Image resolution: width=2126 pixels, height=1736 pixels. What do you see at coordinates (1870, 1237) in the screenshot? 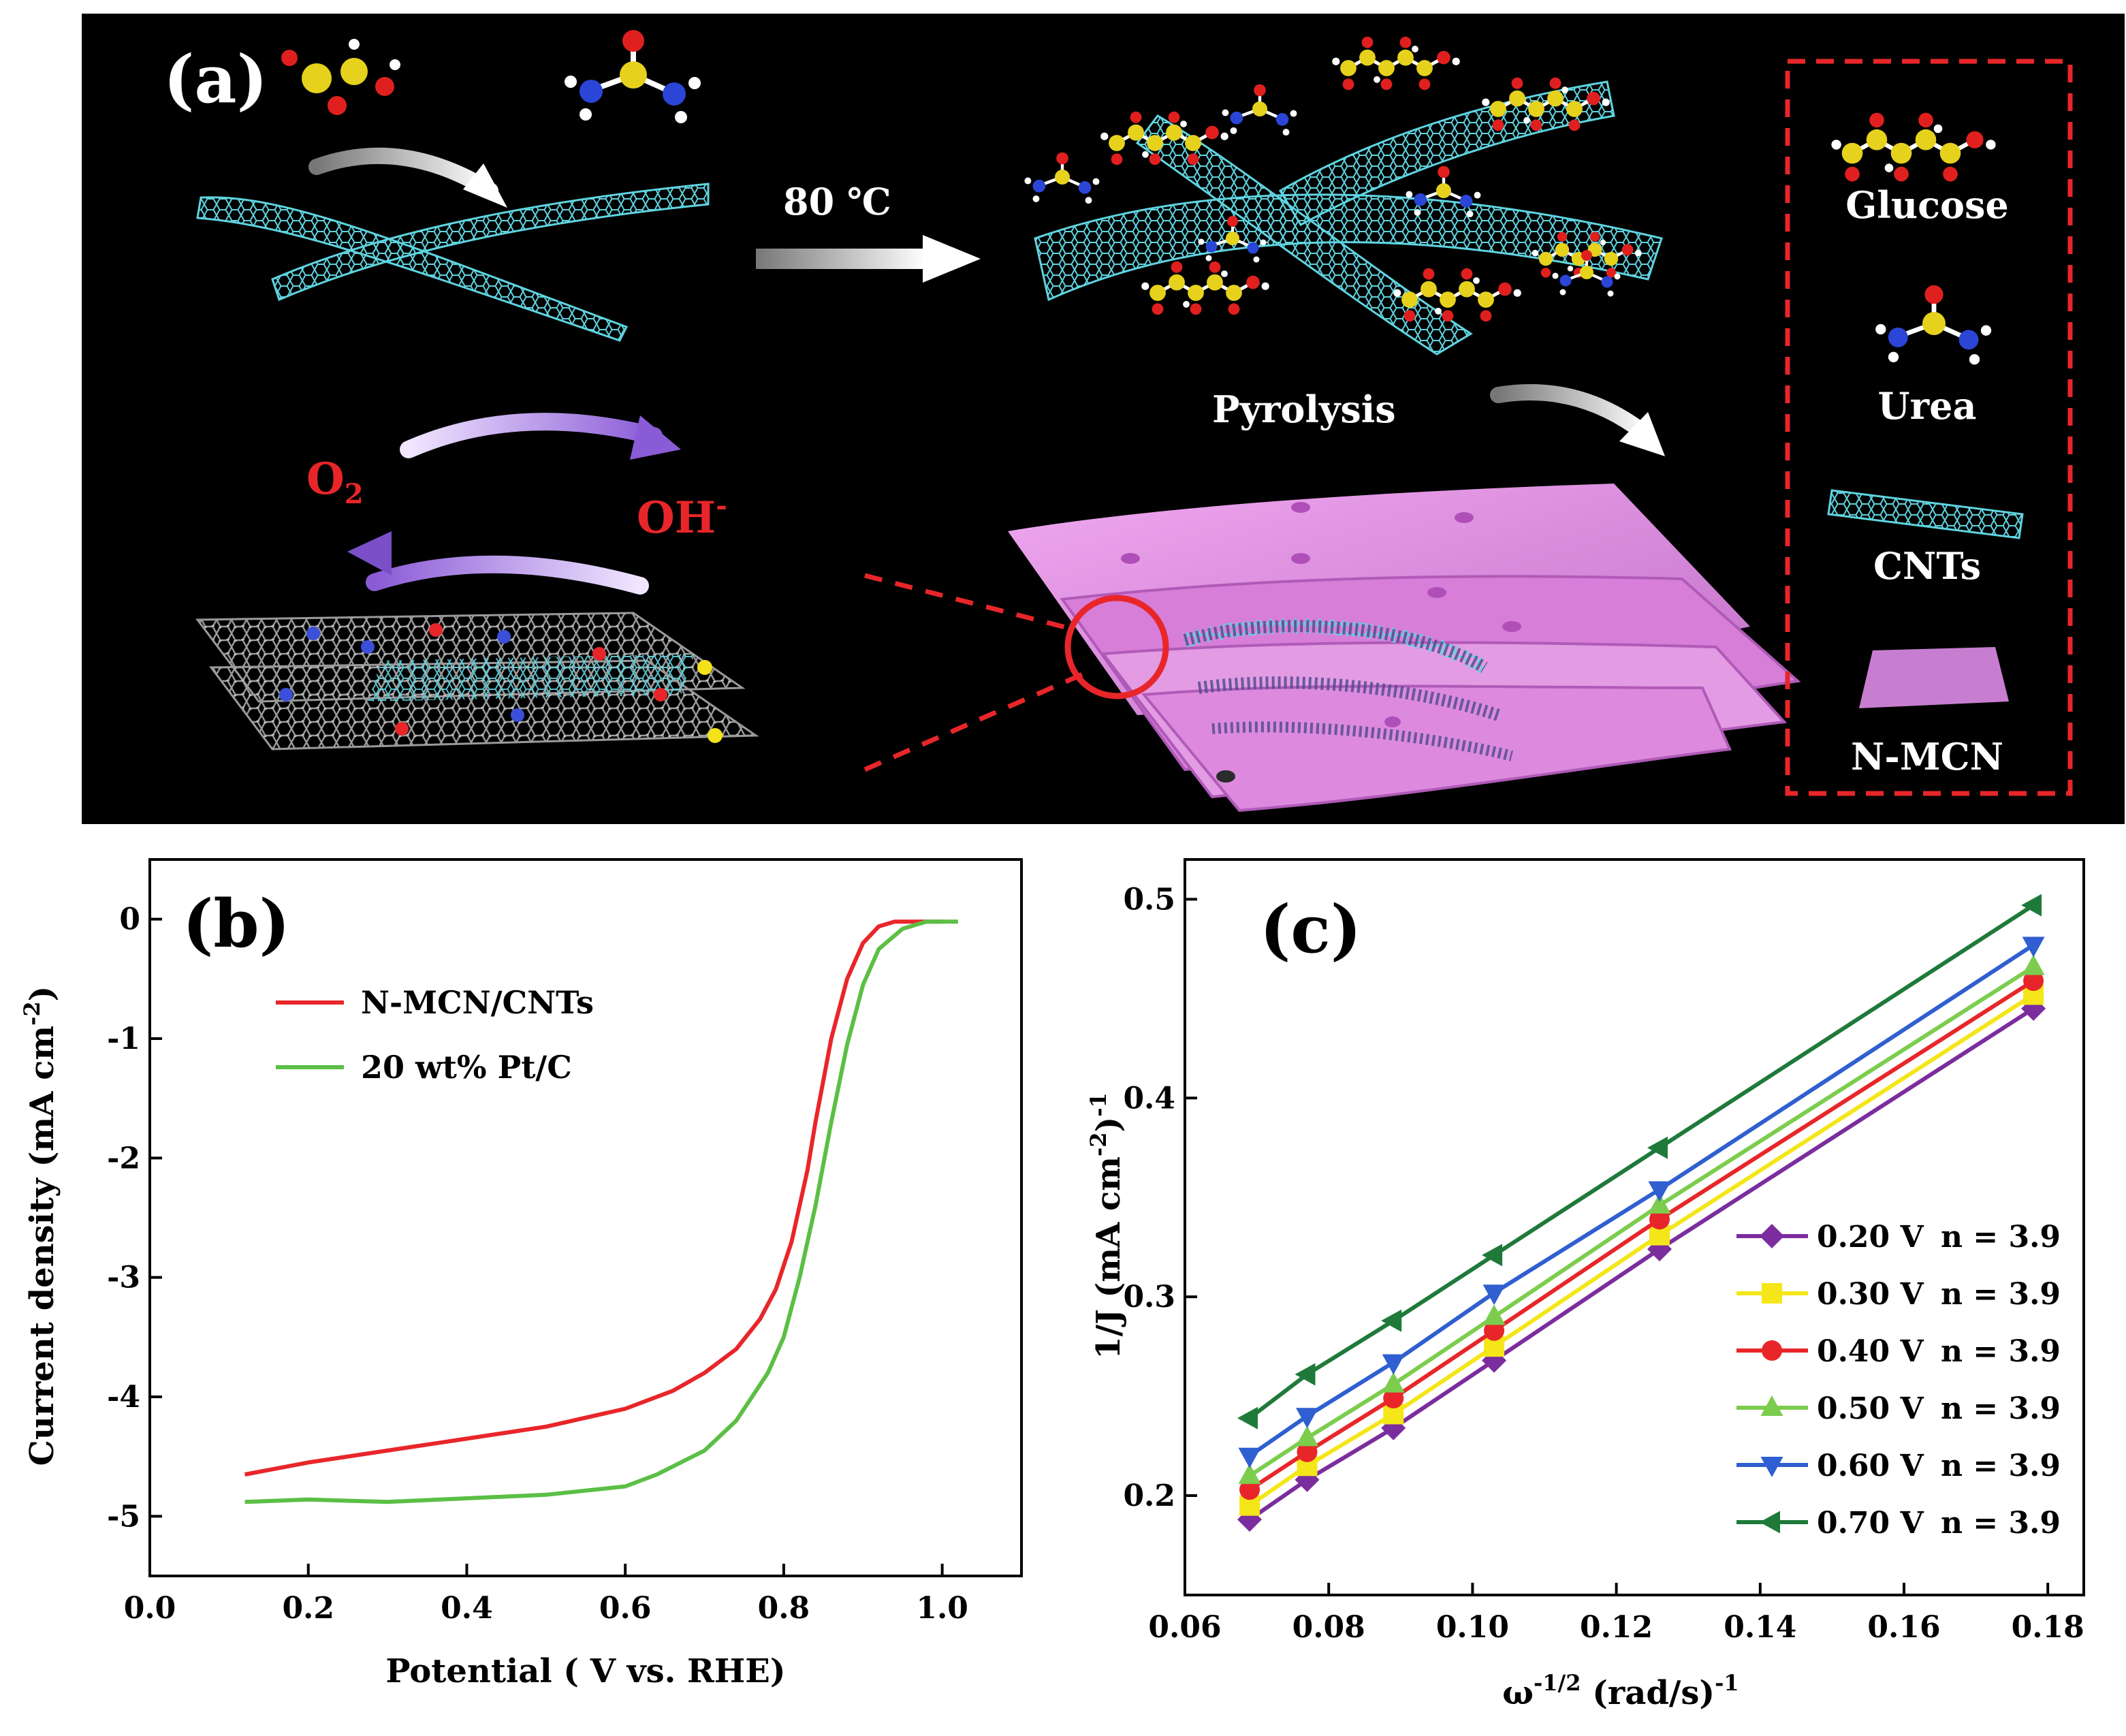
I see `legend-label-0: 0.20 V` at bounding box center [1870, 1237].